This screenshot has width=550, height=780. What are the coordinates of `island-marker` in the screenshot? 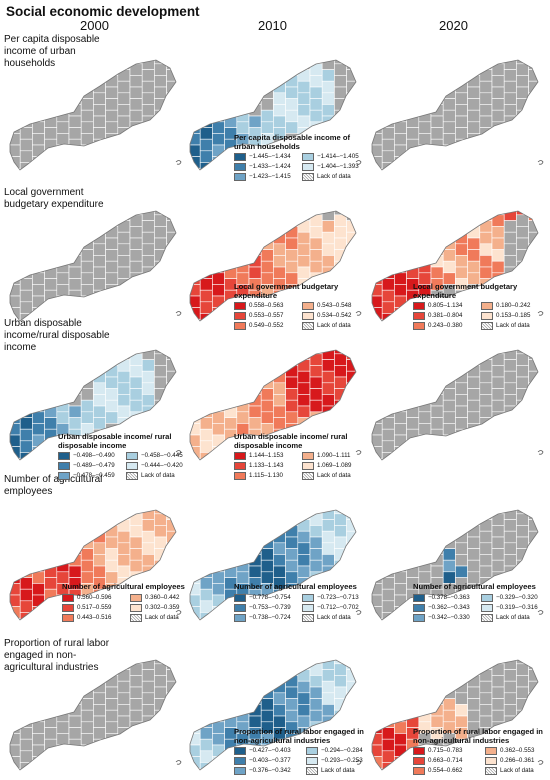 It's located at (358, 452).